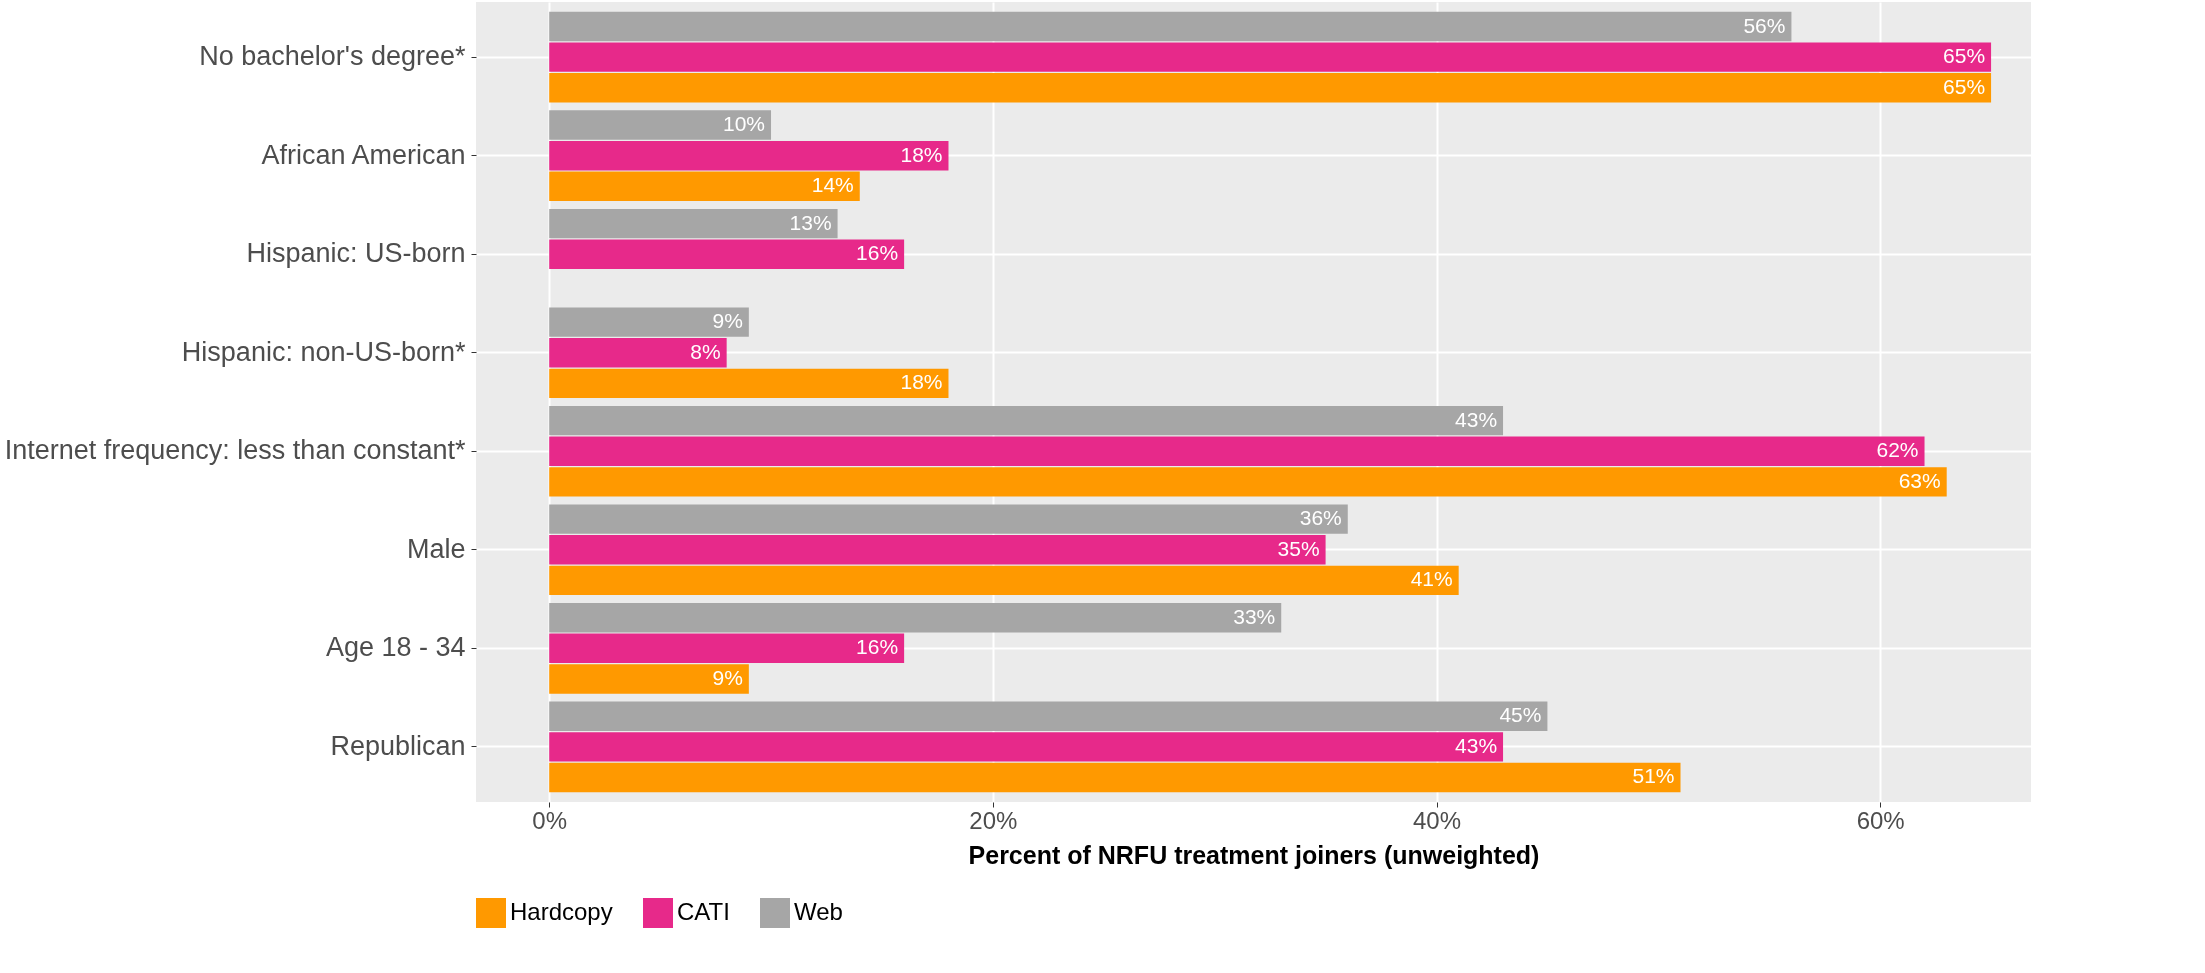  I want to click on x-axis-title: Percent of NRFU treatment joiners (unweighted), so click(1254, 854).